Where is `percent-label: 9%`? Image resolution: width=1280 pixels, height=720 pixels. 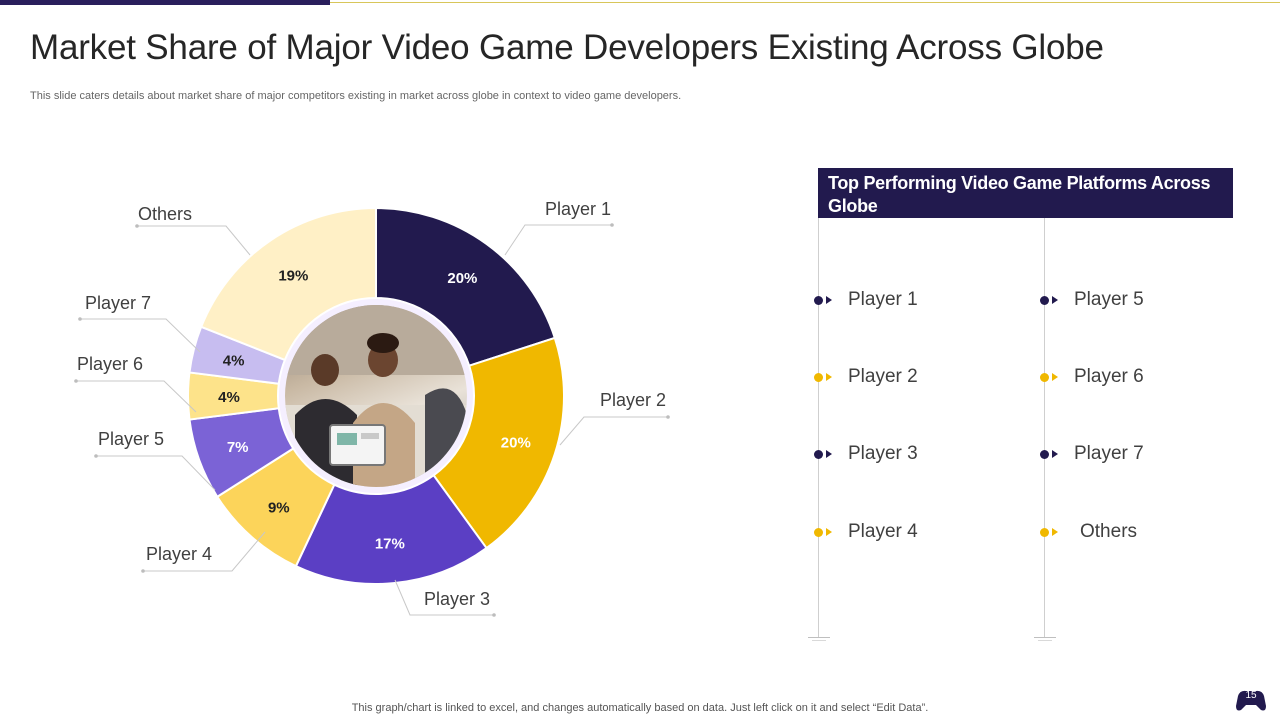
percent-label: 9% is located at coordinates (279, 507).